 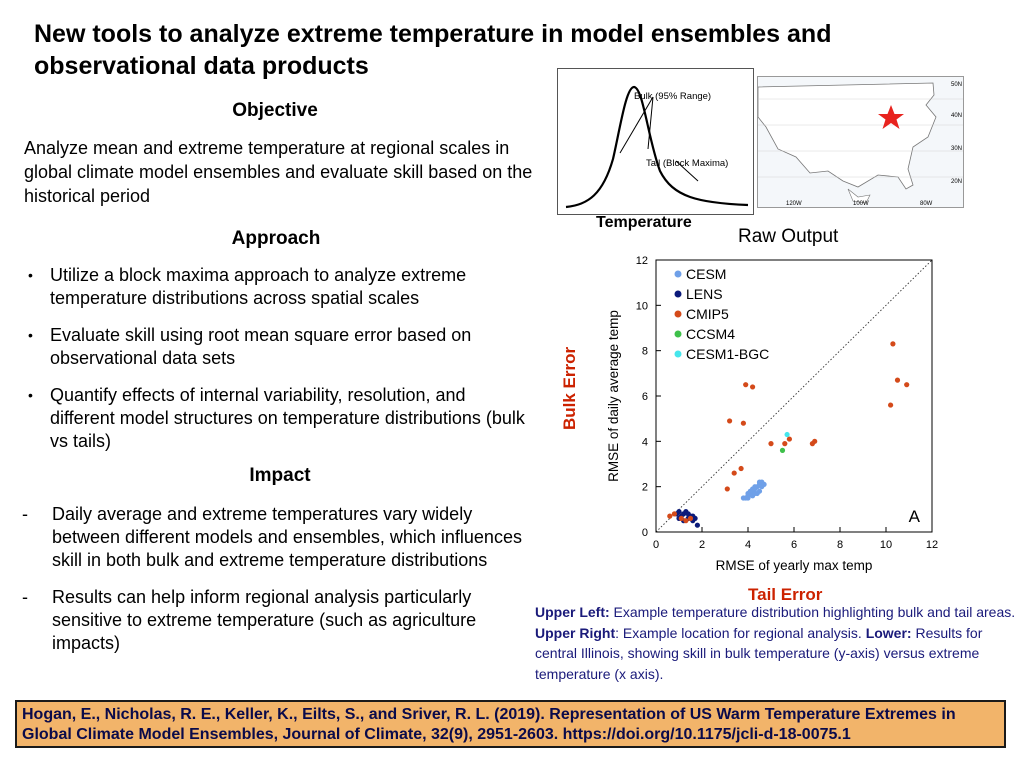 I want to click on approach-heading: Approach, so click(x=276, y=238).